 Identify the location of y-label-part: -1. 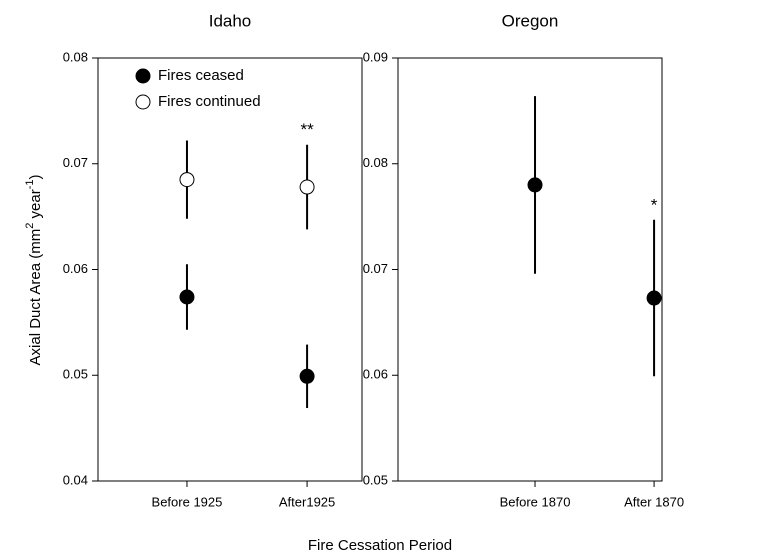
(30, 185).